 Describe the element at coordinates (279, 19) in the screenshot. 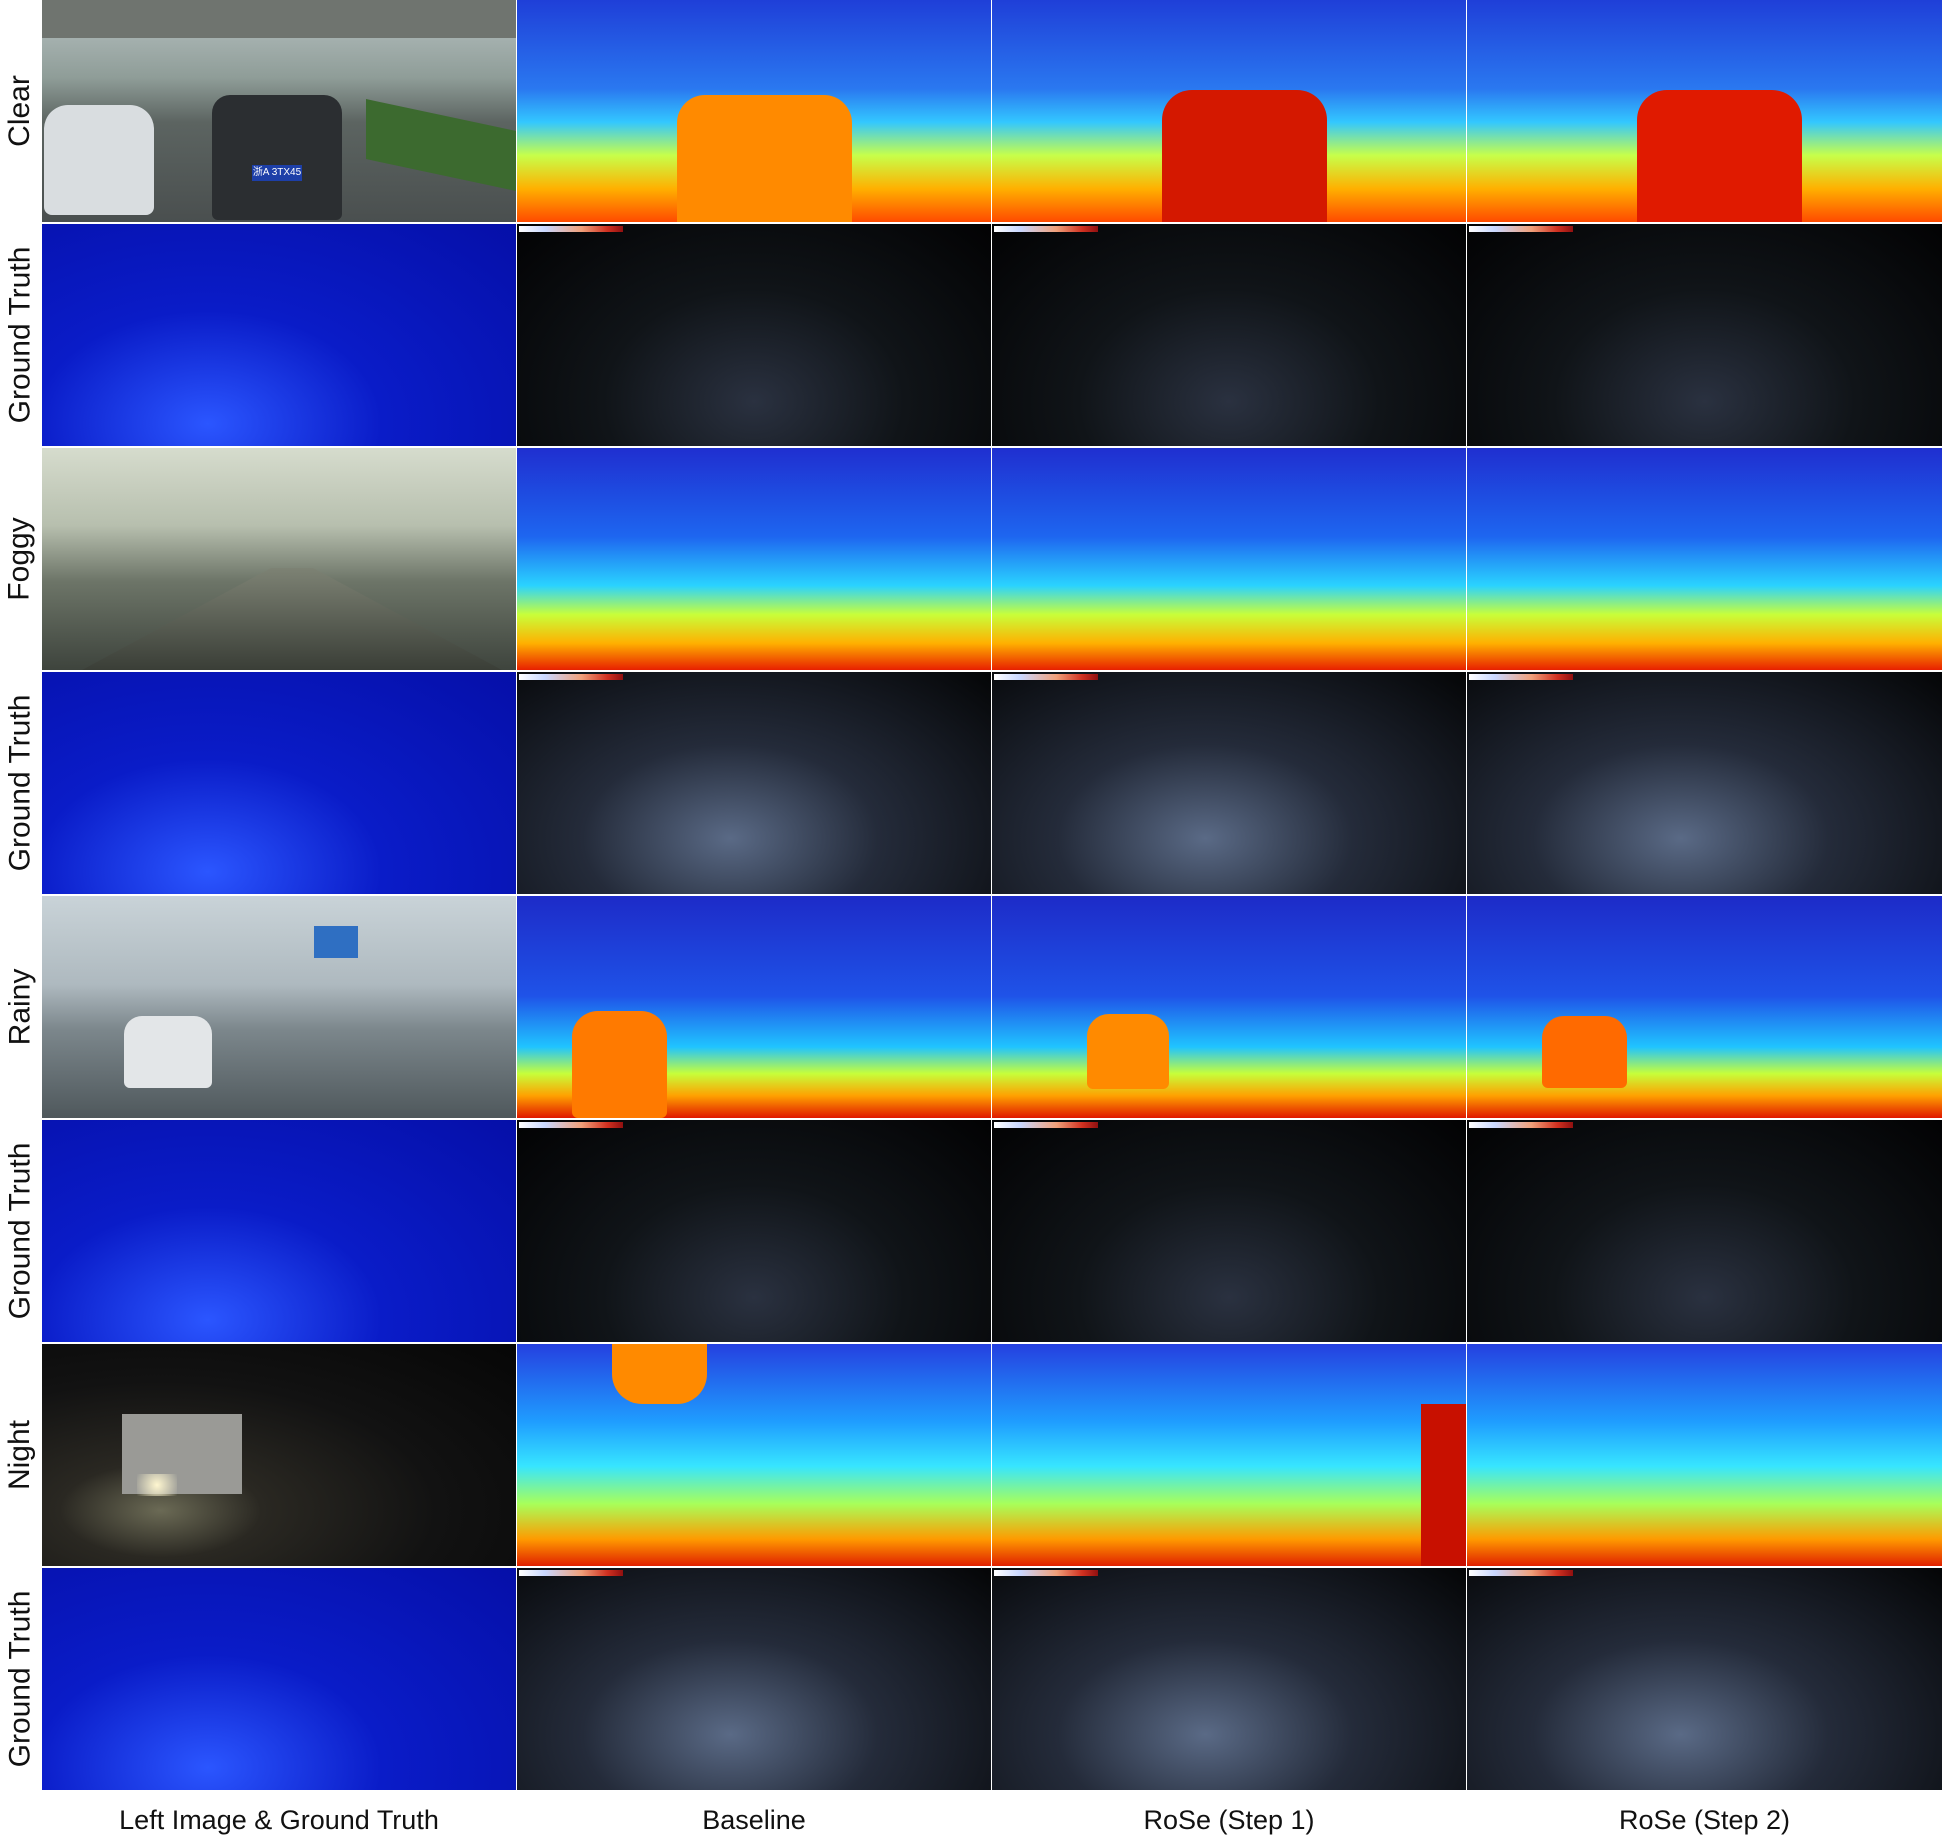

I see `clear-bridge-overpass` at that location.